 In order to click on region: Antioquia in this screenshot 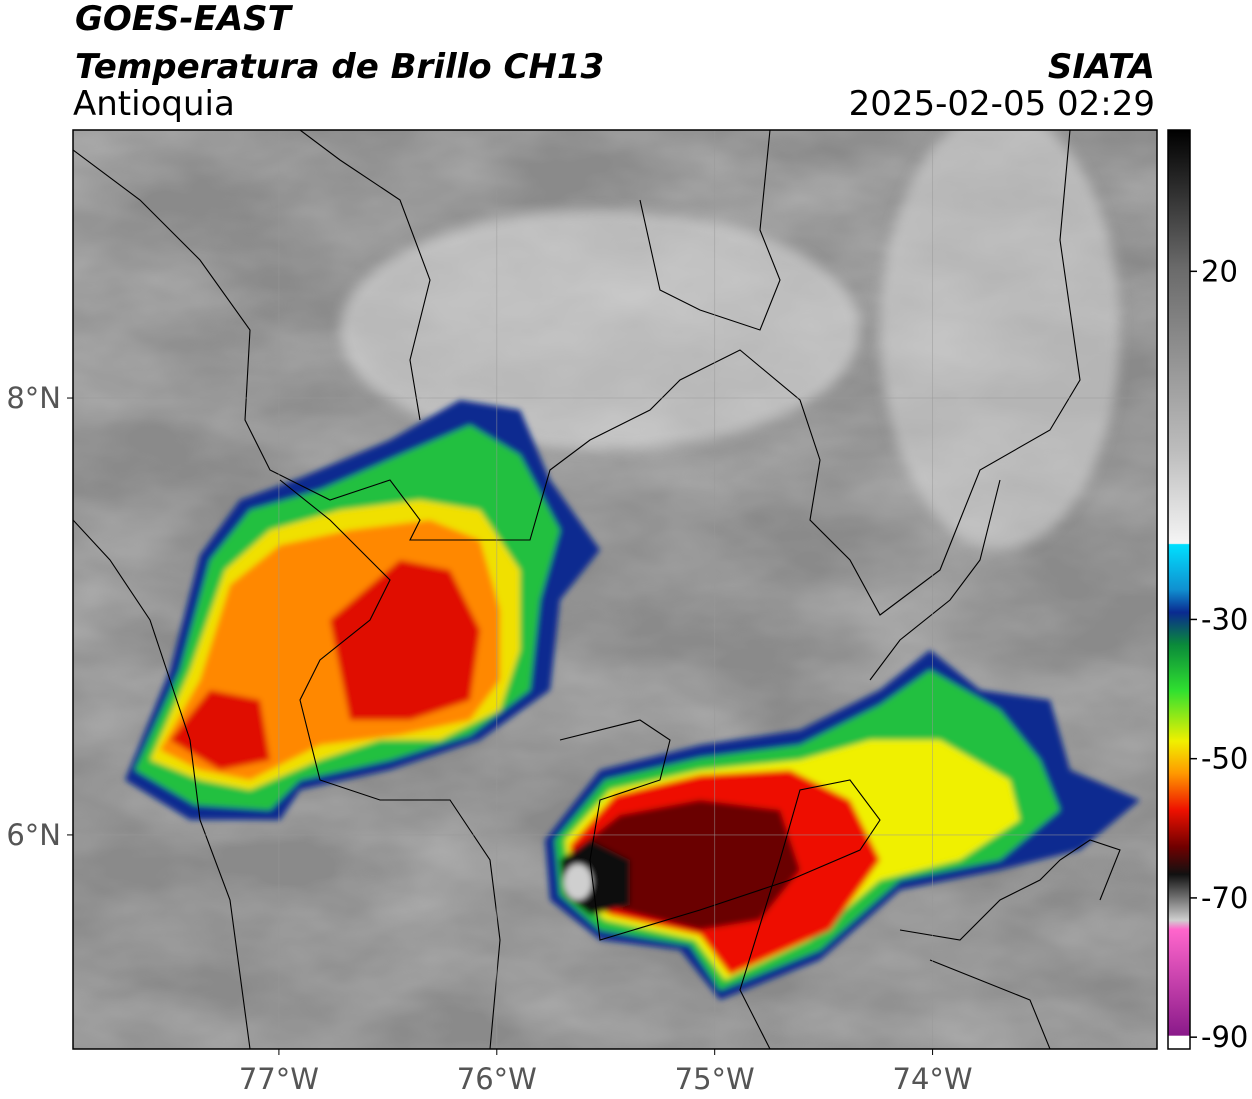, I will do `click(154, 104)`.